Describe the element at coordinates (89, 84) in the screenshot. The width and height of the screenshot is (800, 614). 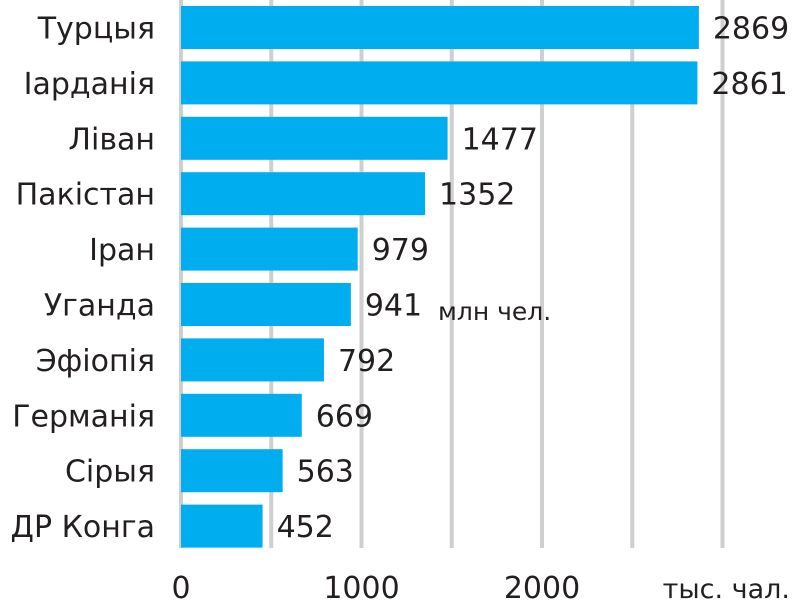
I see `category-label: Іарданія` at that location.